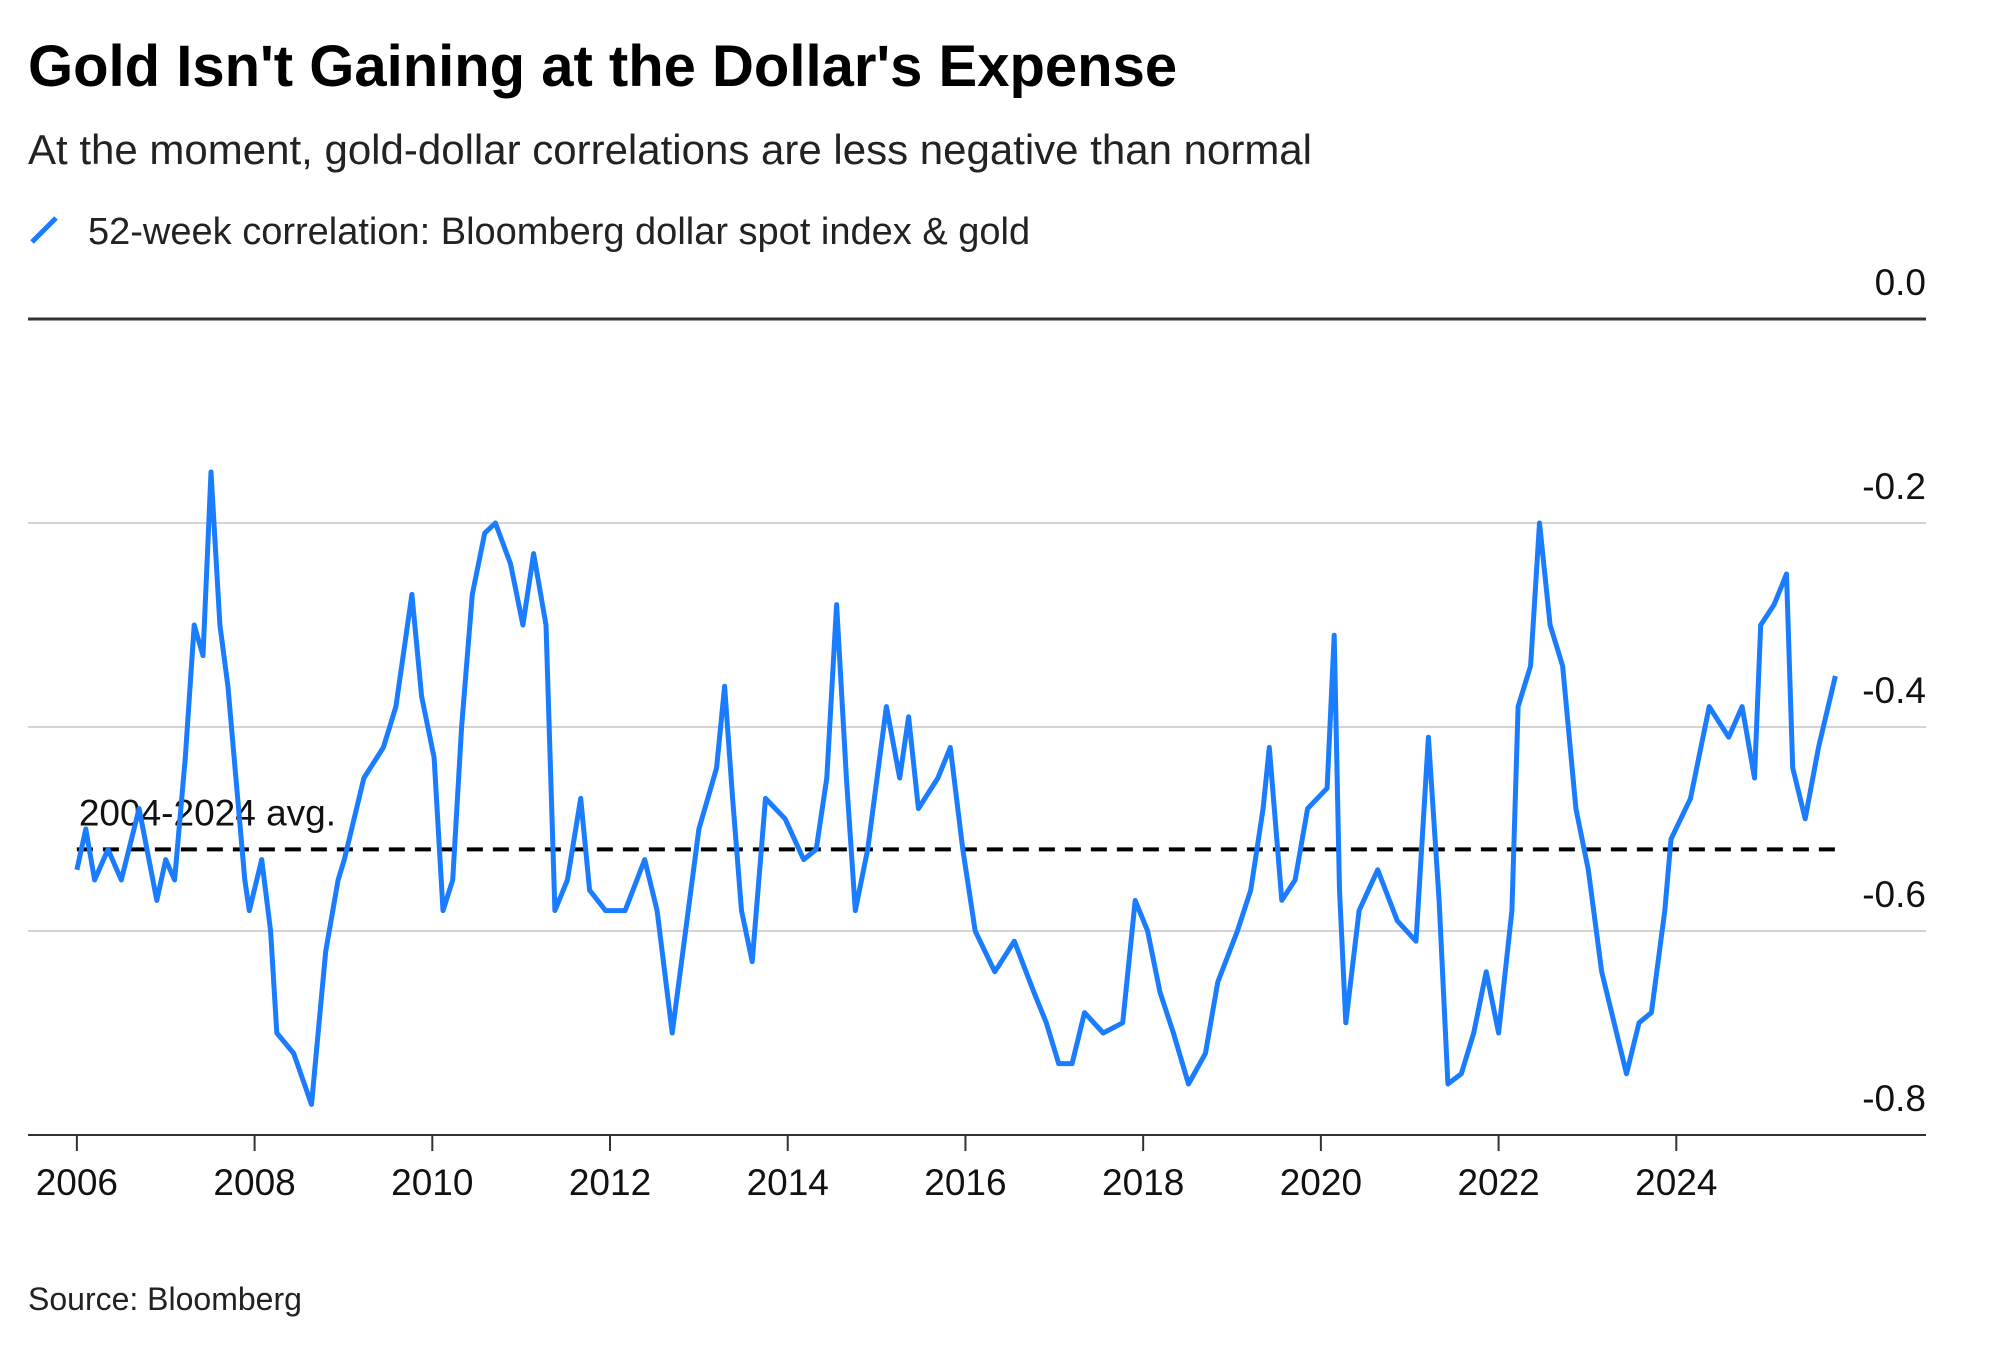 This screenshot has height=1369, width=2000. I want to click on y-tick-label: -0.2, so click(1894, 486).